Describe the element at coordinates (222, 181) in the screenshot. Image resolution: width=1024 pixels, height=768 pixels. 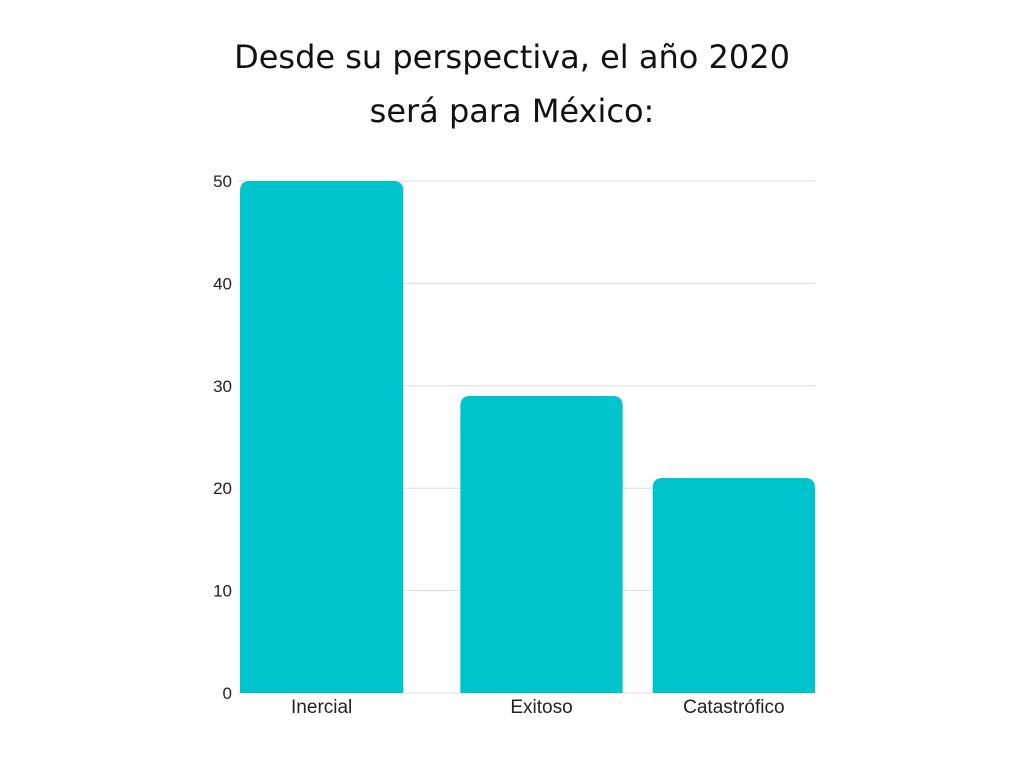
I see `y-tick-label: 50` at that location.